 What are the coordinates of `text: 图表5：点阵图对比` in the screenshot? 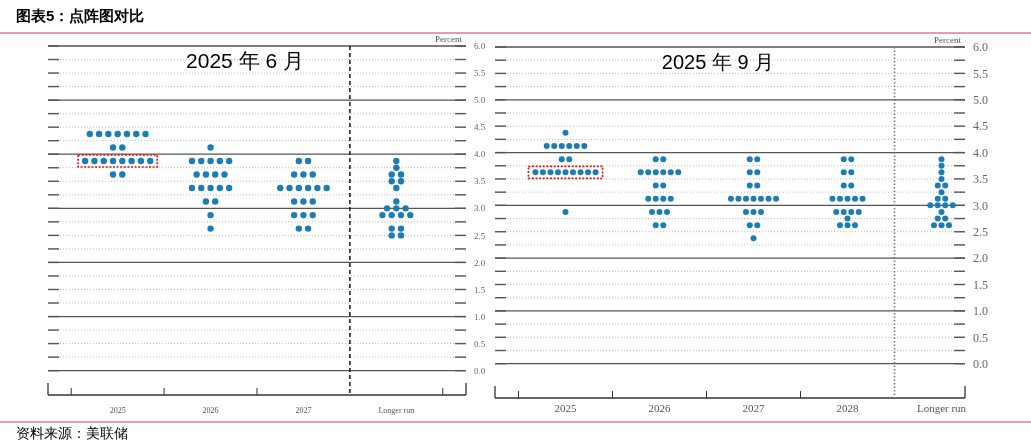 It's located at (80, 15).